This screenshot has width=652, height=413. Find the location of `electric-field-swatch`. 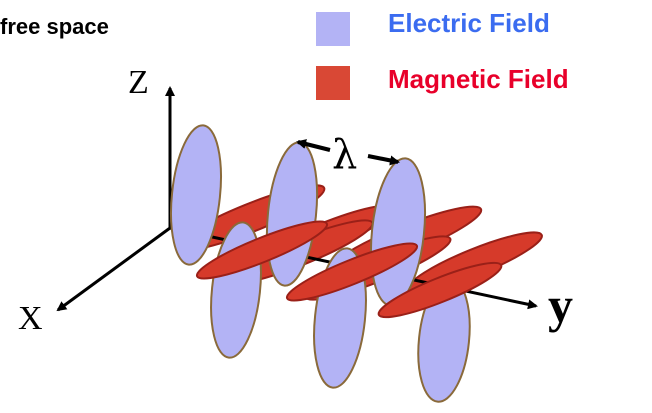

electric-field-swatch is located at coordinates (333, 29).